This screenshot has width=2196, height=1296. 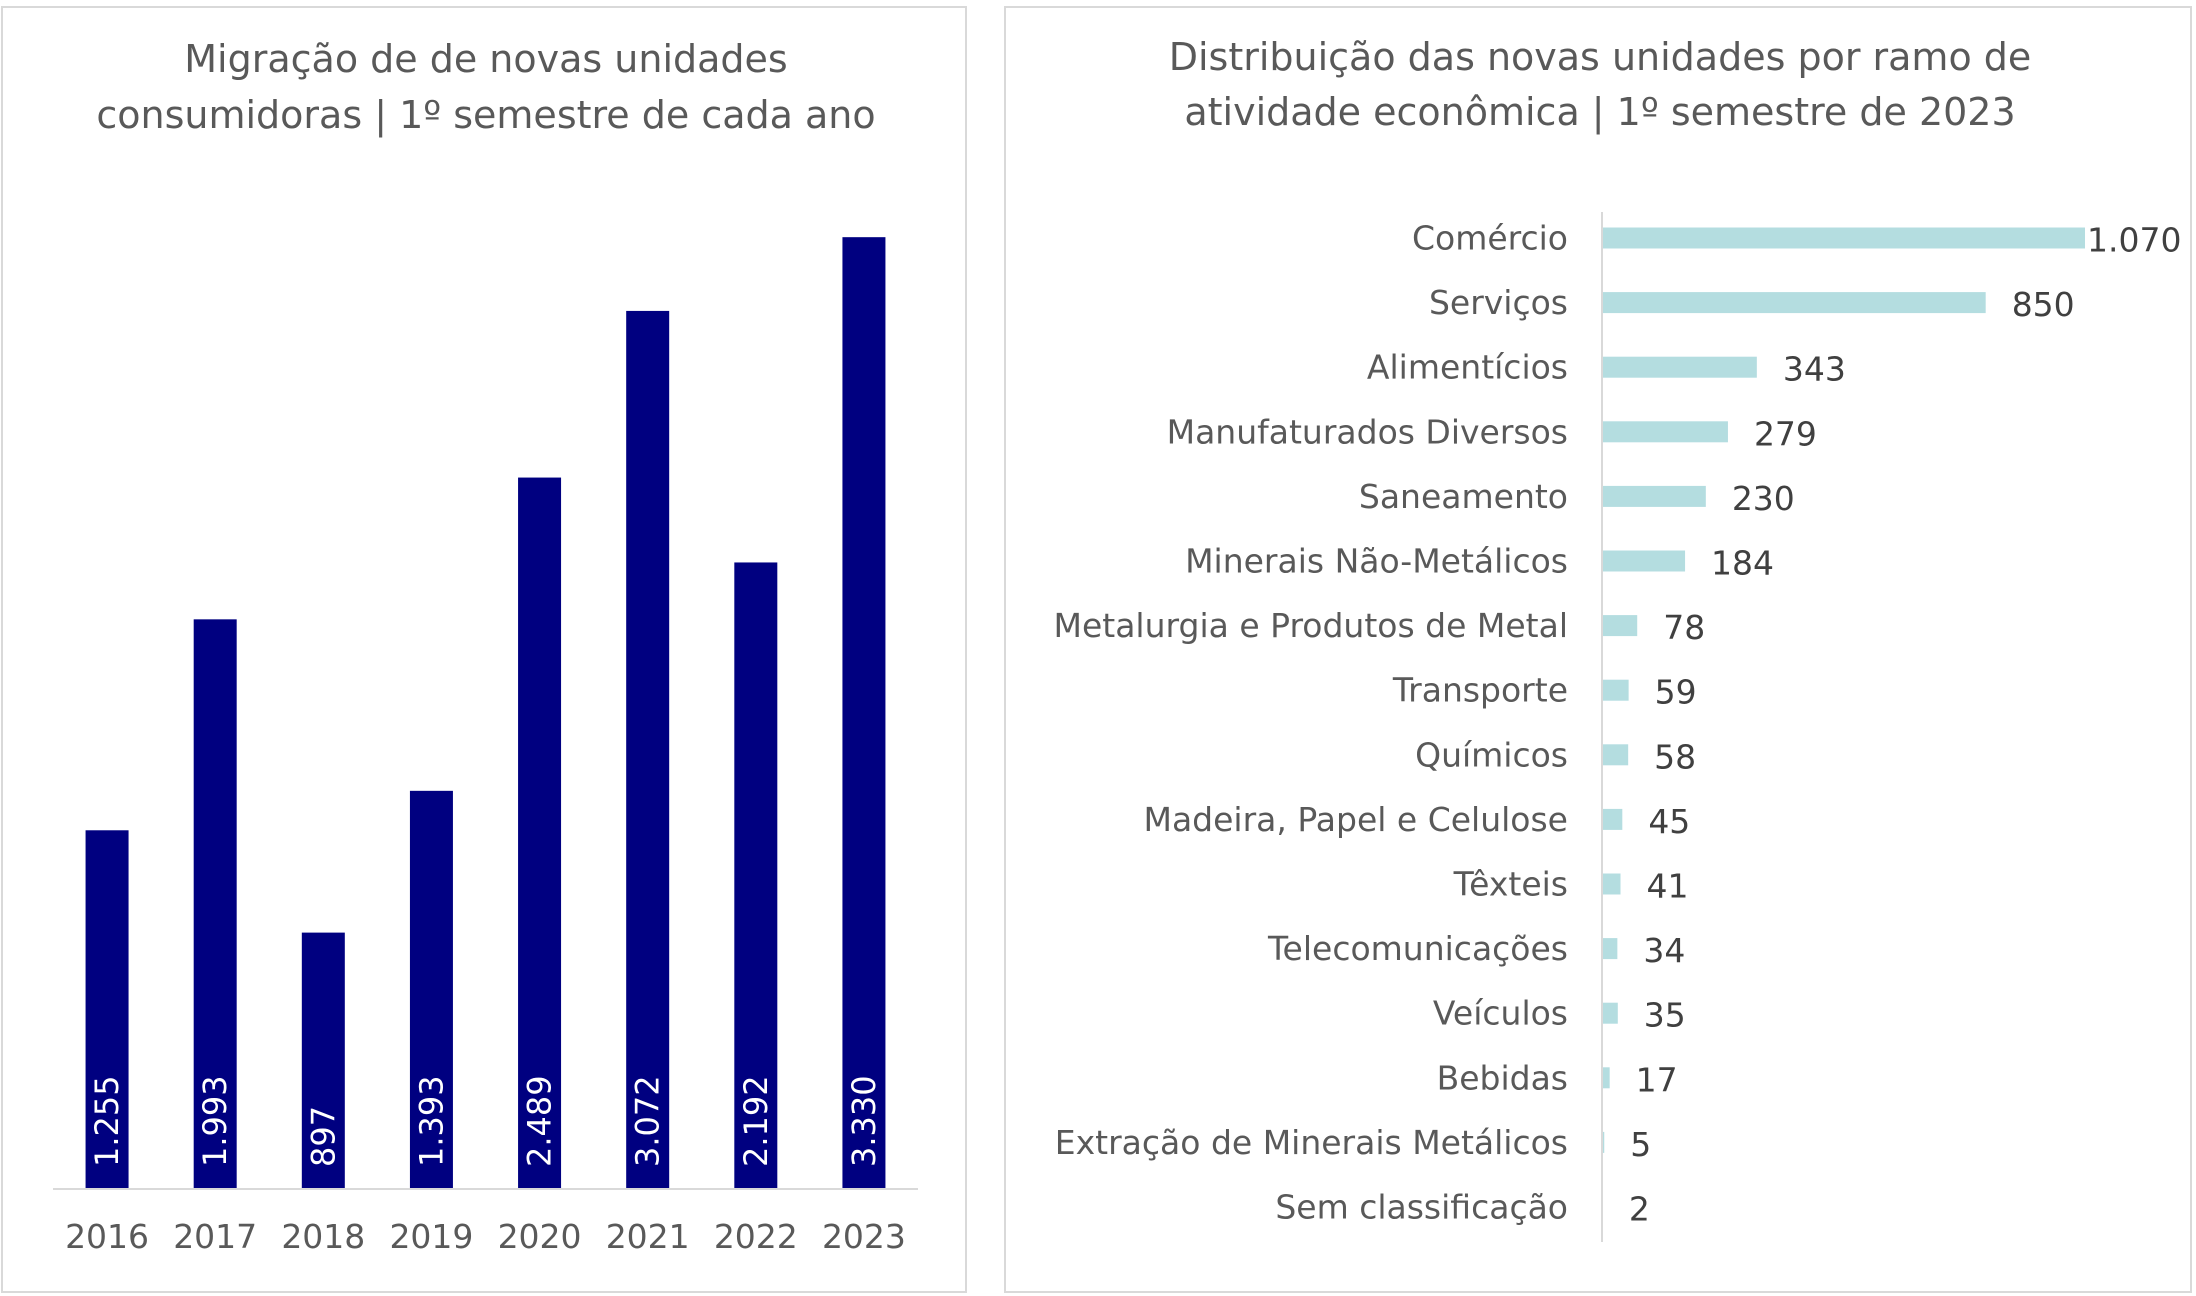 What do you see at coordinates (540, 833) in the screenshot?
I see `bar-2020` at bounding box center [540, 833].